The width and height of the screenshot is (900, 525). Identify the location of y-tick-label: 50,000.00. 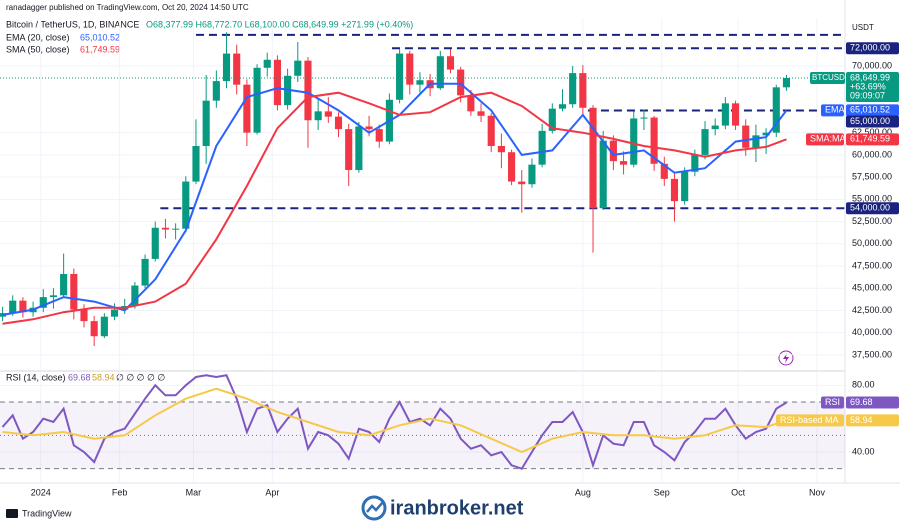
(872, 243).